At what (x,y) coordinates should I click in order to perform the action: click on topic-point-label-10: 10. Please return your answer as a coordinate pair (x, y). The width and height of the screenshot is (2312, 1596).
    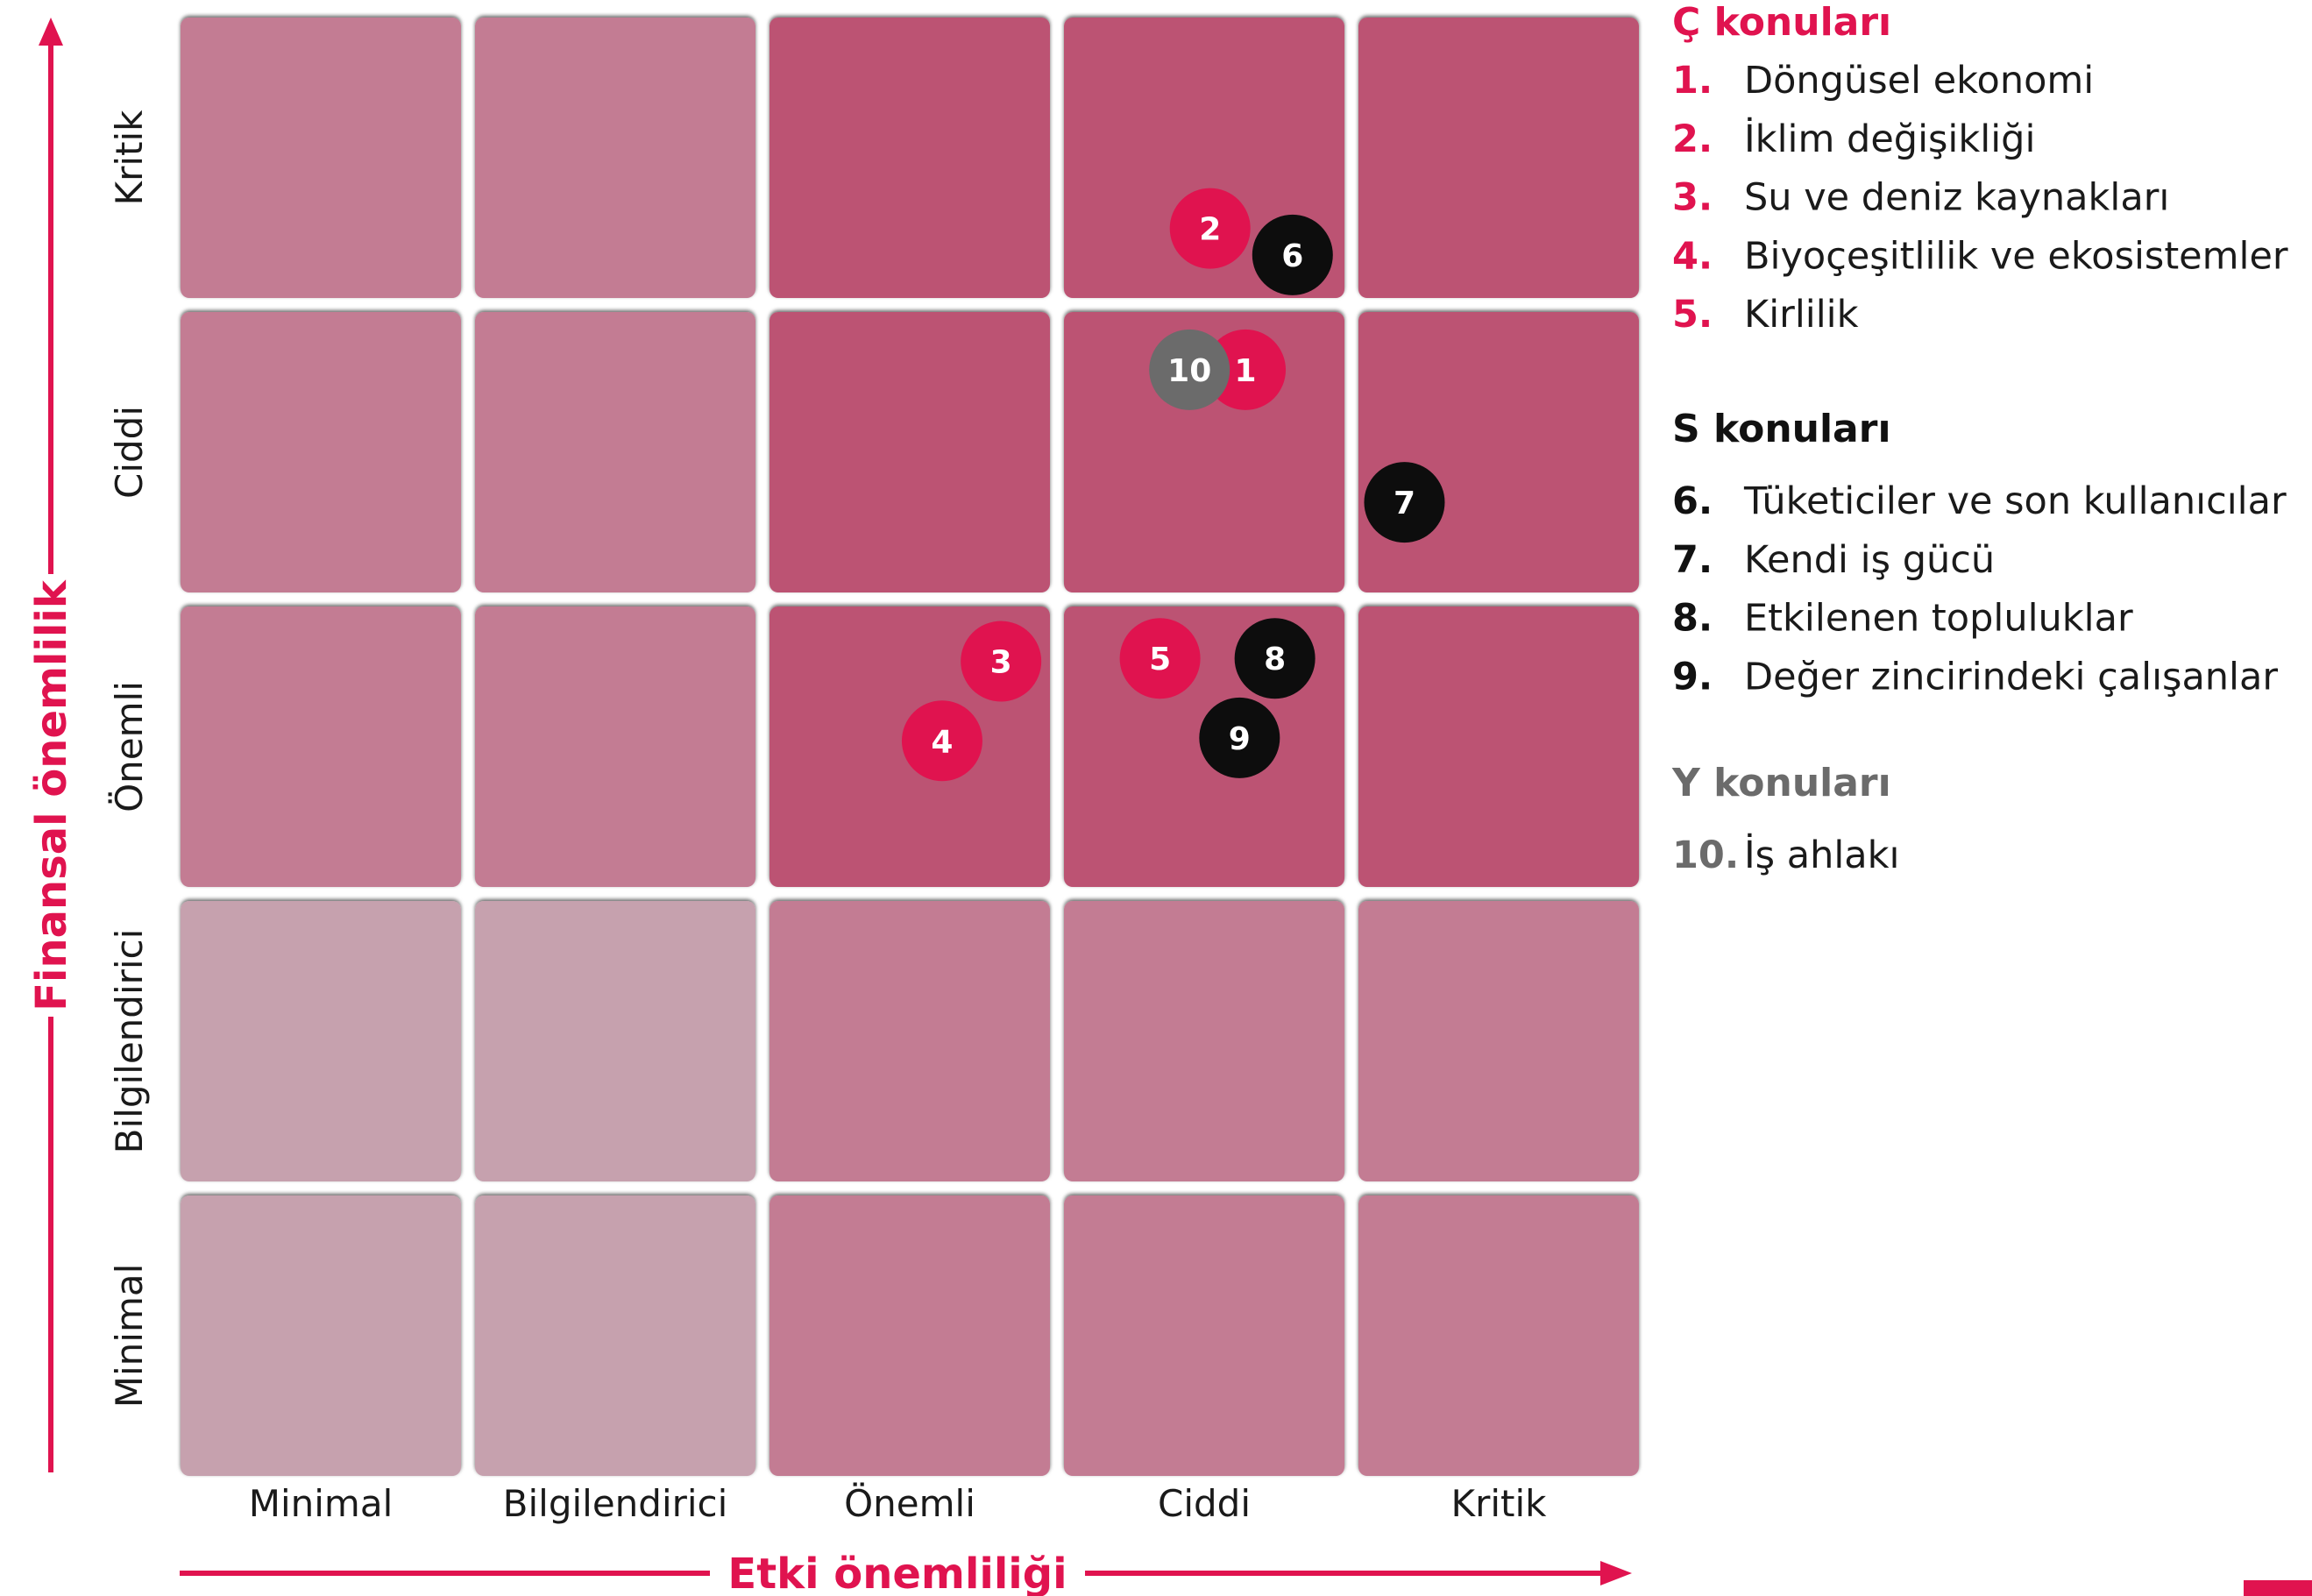
    Looking at the image, I should click on (1189, 371).